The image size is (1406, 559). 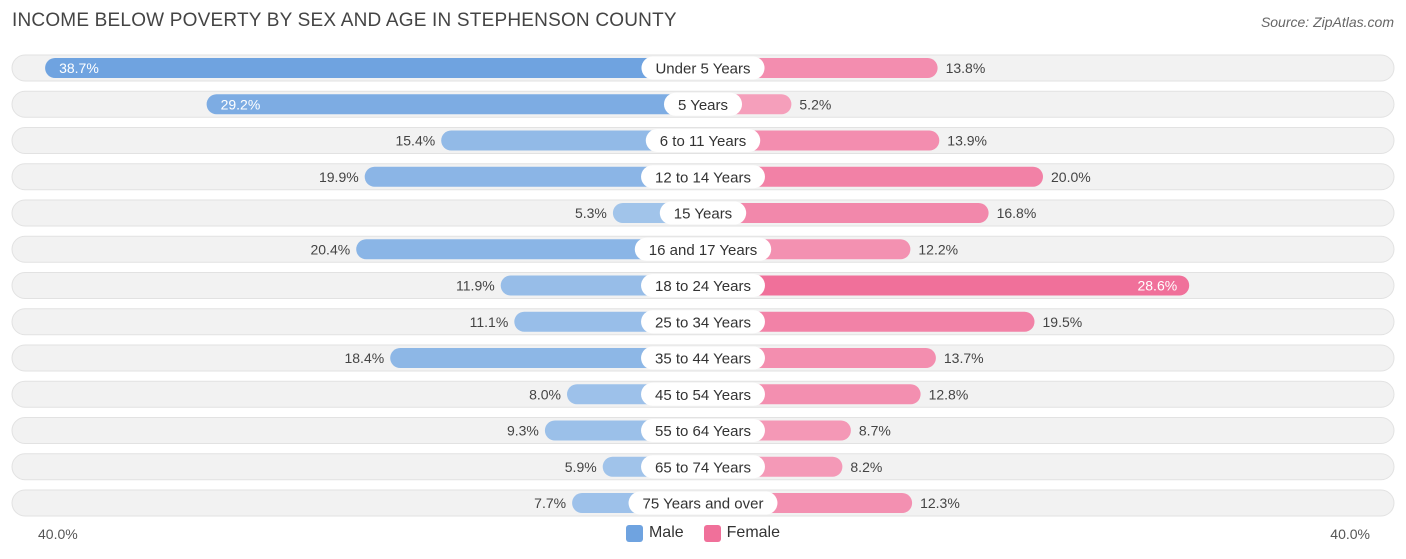 I want to click on bar-value-label-male: 18.4%, so click(x=364, y=358).